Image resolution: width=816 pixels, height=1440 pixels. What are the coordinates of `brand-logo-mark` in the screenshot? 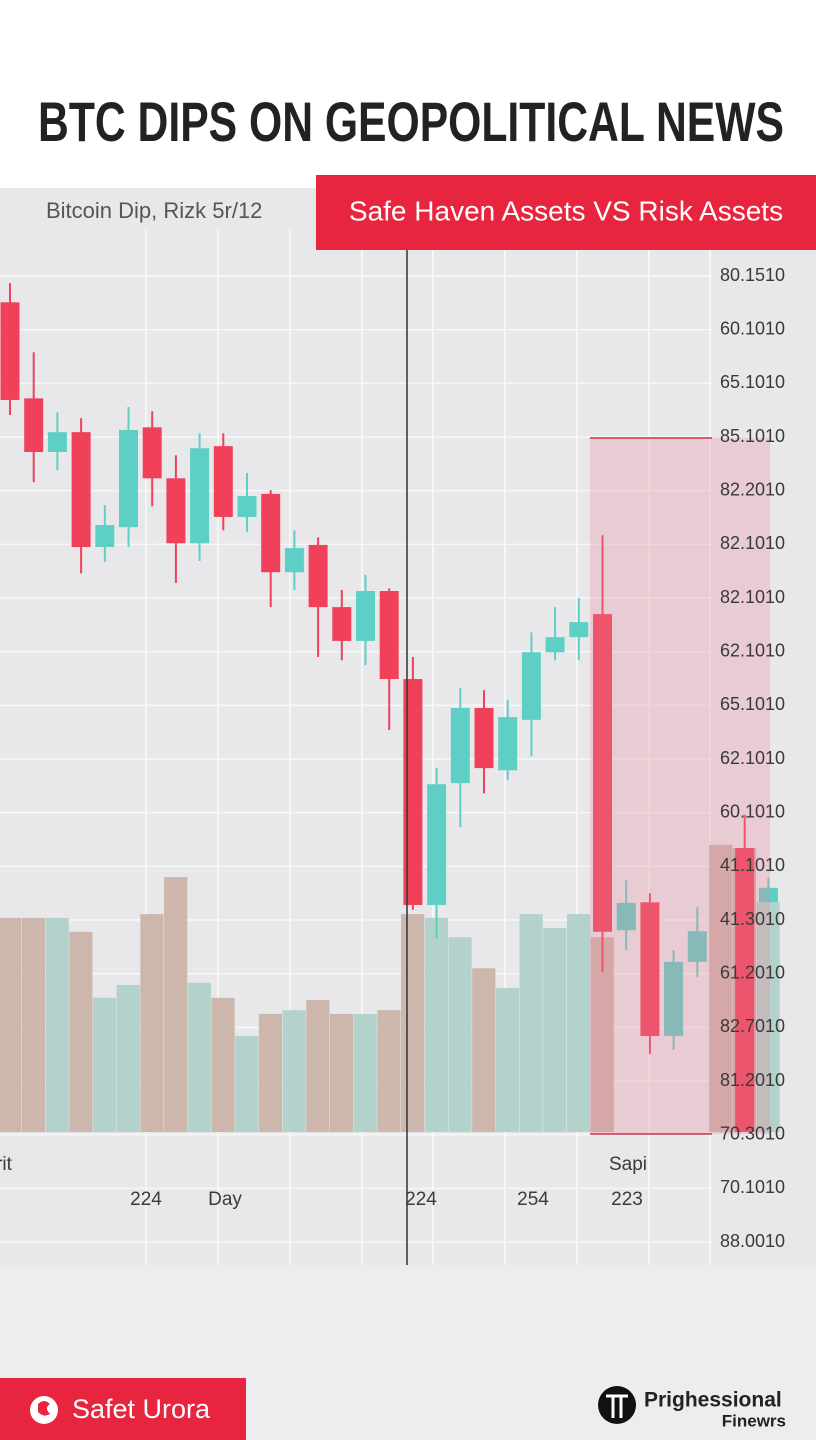 It's located at (617, 1406).